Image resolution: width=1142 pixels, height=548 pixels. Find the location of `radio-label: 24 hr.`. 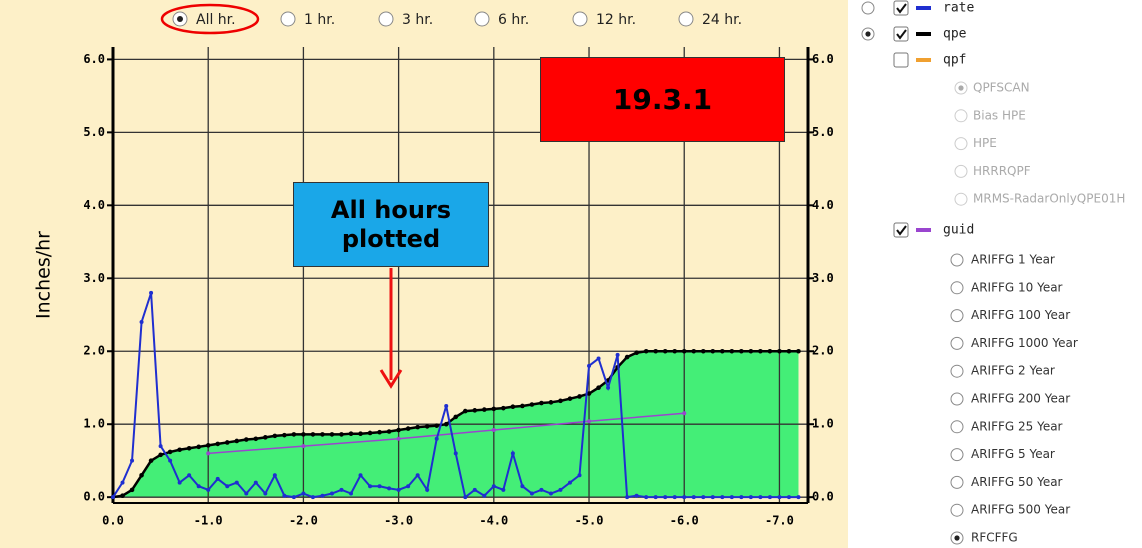

radio-label: 24 hr. is located at coordinates (722, 20).